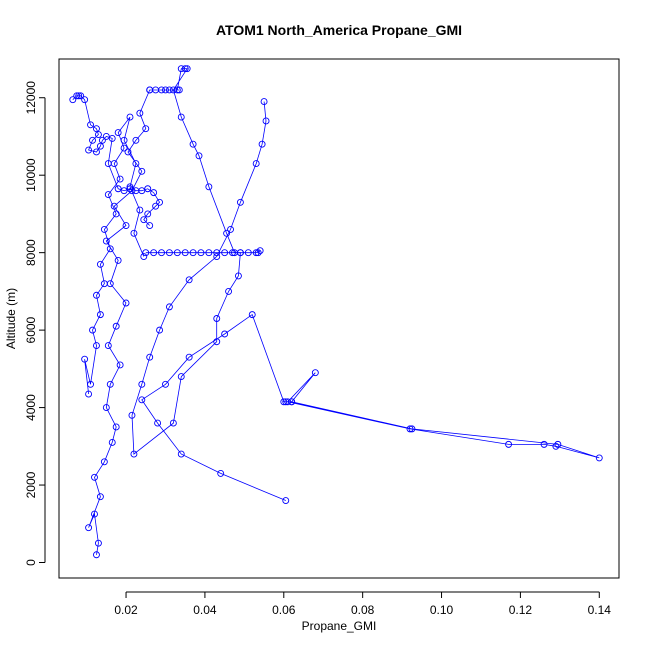 Image resolution: width=650 pixels, height=650 pixels. What do you see at coordinates (31, 175) in the screenshot?
I see `y-tick-label: 10000` at bounding box center [31, 175].